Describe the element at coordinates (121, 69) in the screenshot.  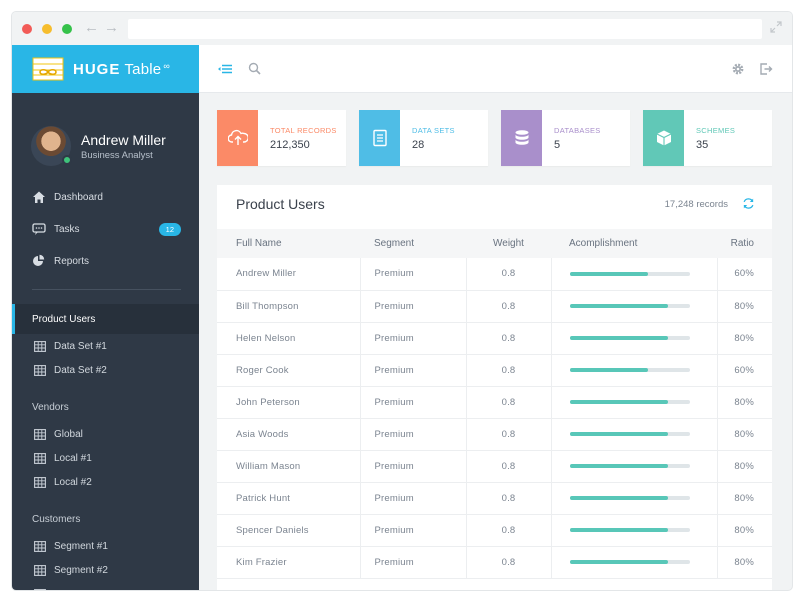
I see `brand-name: HUGE Table ∞` at that location.